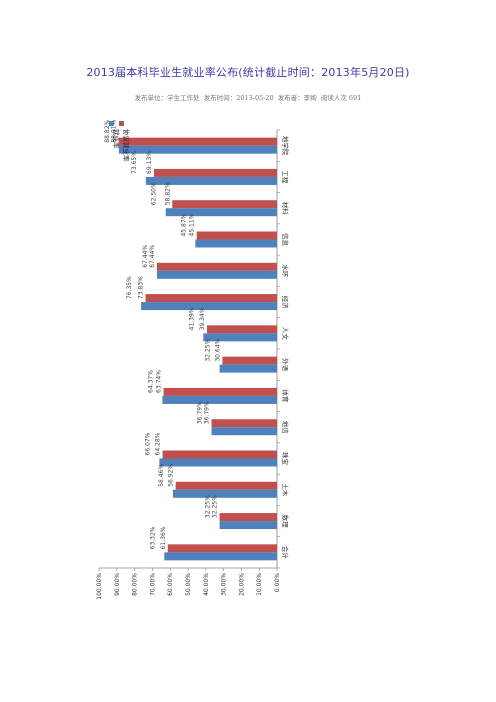 The width and height of the screenshot is (496, 702). I want to click on bar-7-employment-rate, so click(240, 337).